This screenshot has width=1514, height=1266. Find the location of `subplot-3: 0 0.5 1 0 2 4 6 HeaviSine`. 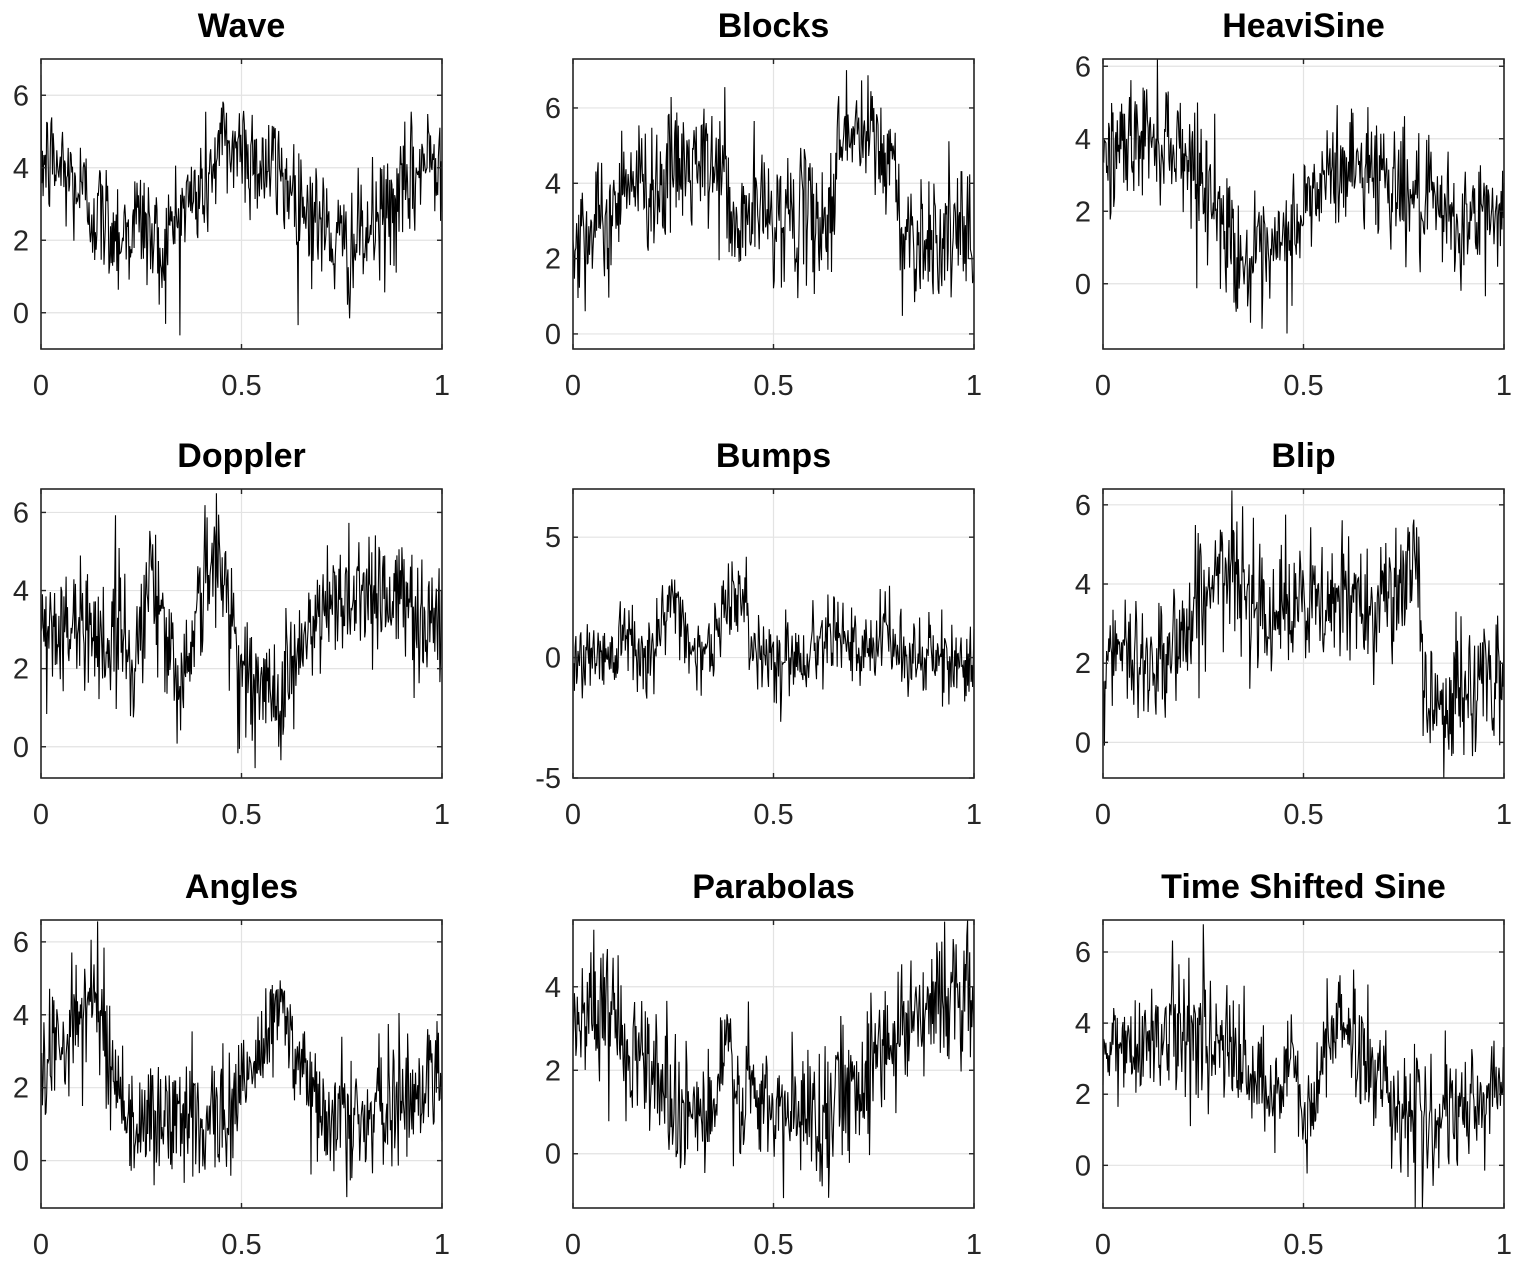

subplot-3: 0 0.5 1 0 2 4 6 HeaviSine is located at coordinates (1293, 204).